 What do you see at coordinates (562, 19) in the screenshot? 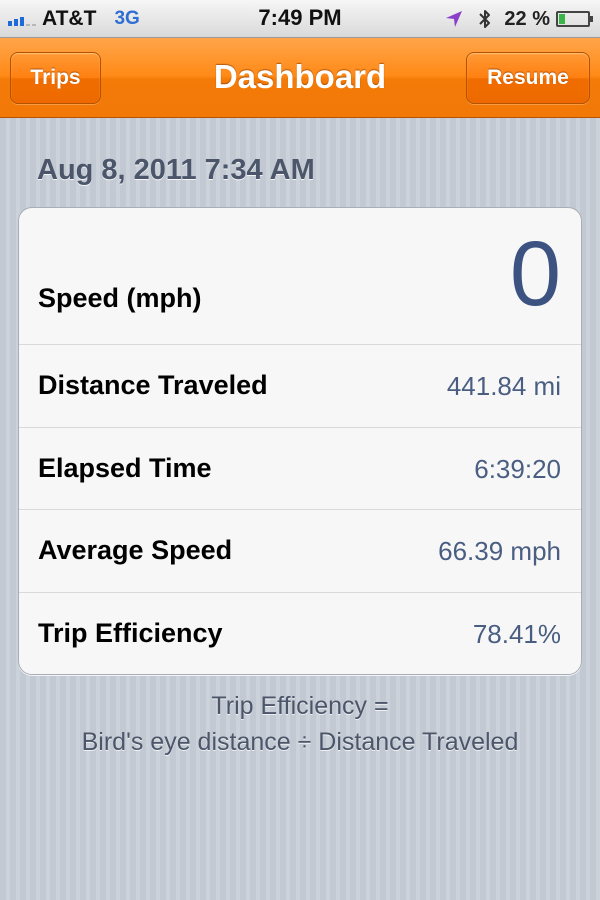
I see `battery-fill` at bounding box center [562, 19].